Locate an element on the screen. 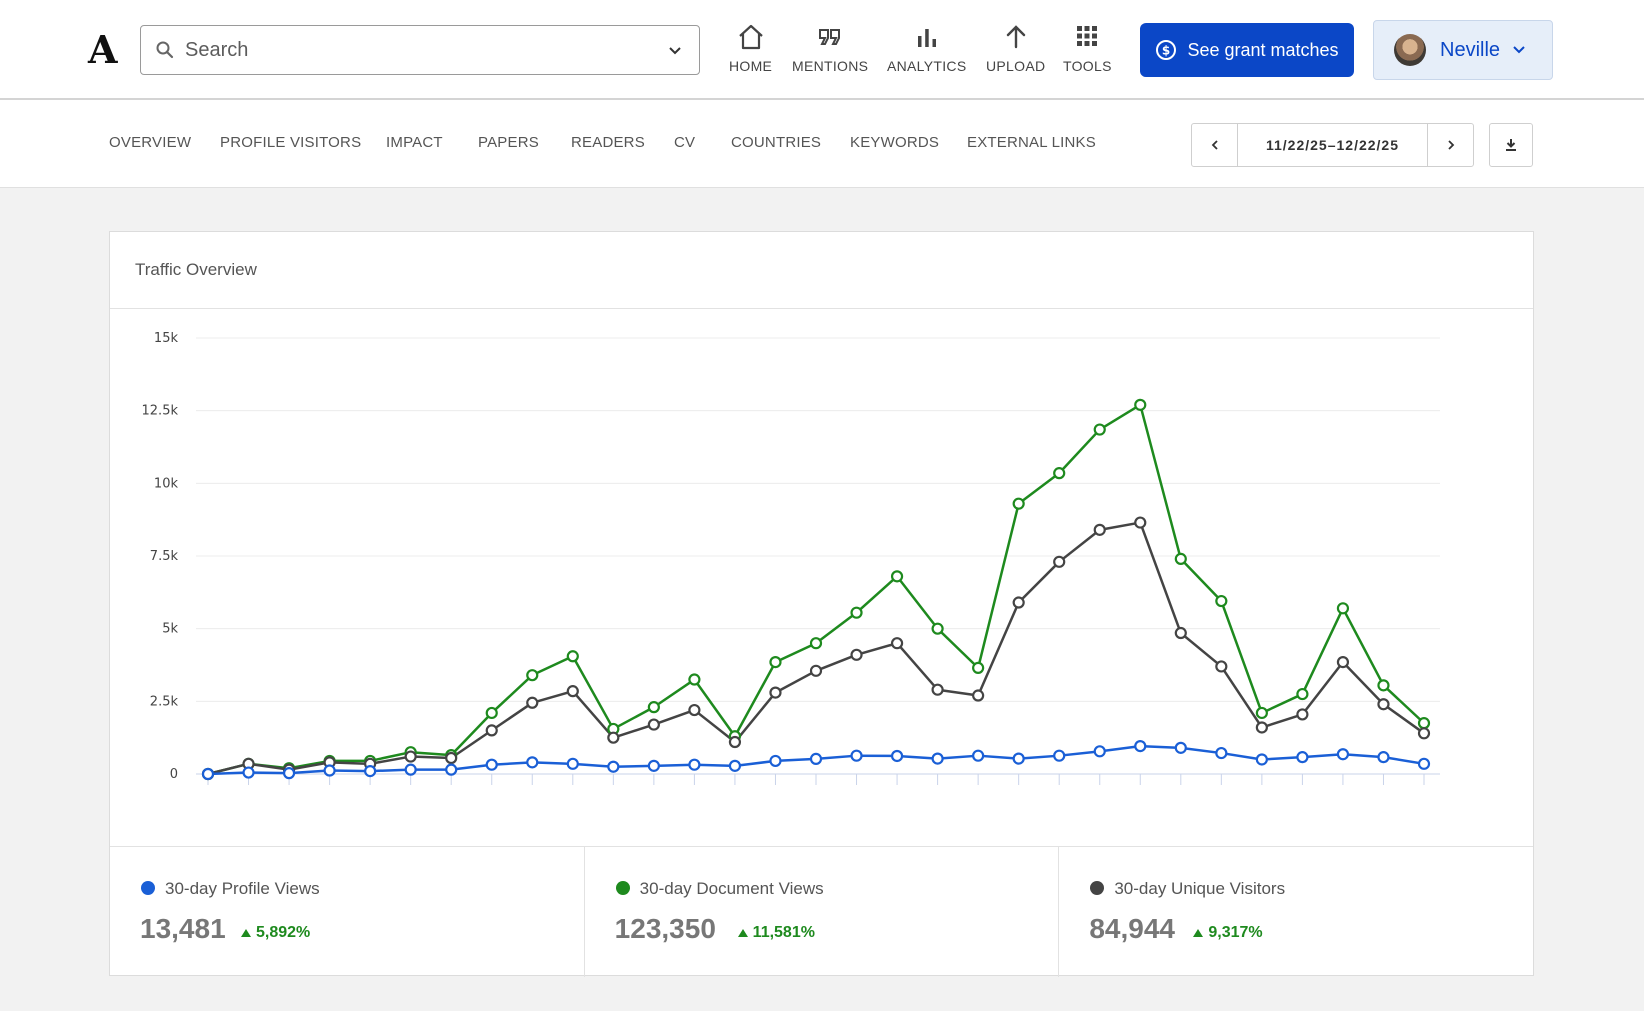 The width and height of the screenshot is (1644, 1011). search-box is located at coordinates (420, 50).